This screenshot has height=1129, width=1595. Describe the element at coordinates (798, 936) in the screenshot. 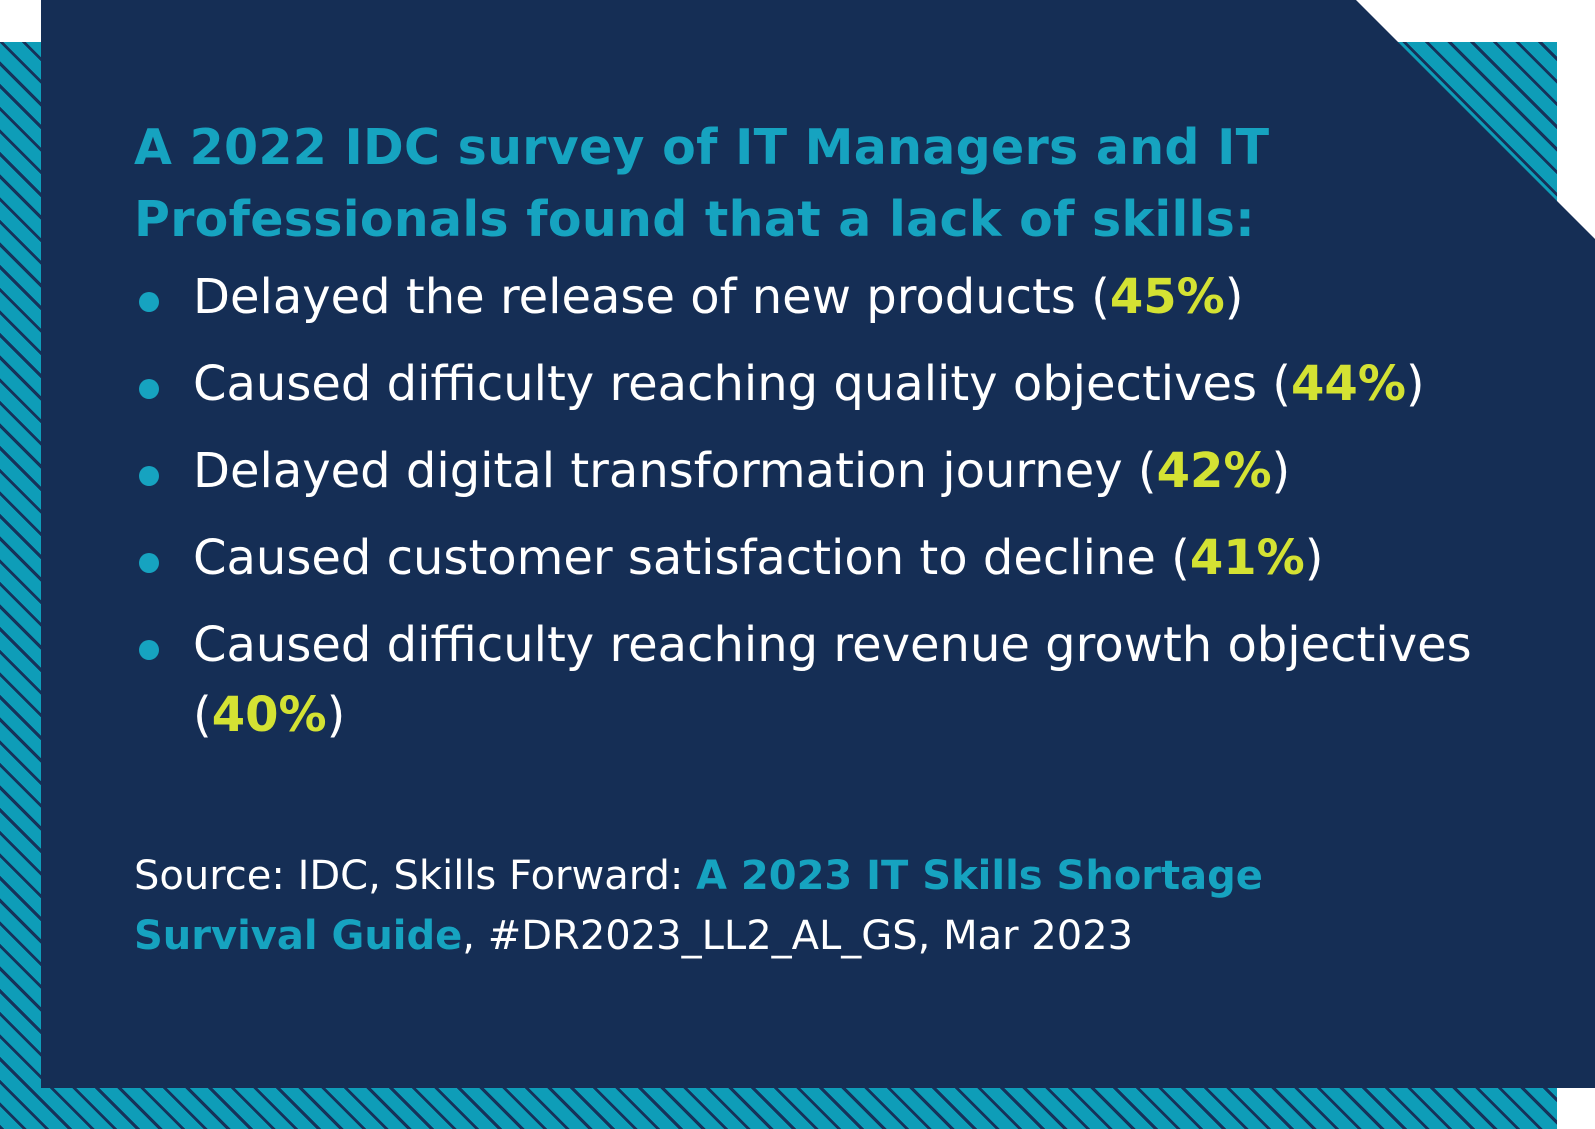

I see `source-suffix: , #DR2023_LL2_AL_GS, Mar 2023` at that location.